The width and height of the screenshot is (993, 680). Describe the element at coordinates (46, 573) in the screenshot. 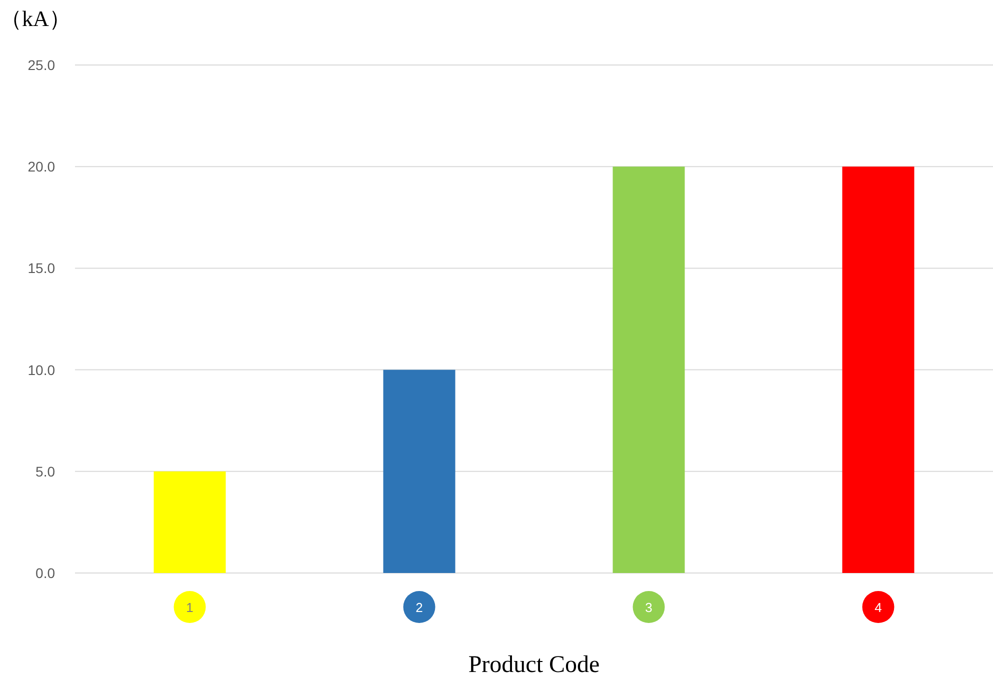

I see `y-tick-label: 0.0` at that location.